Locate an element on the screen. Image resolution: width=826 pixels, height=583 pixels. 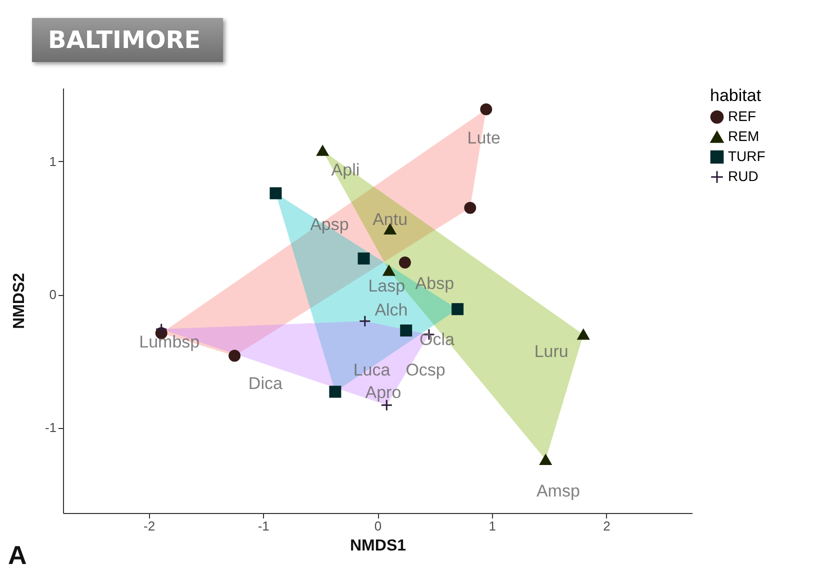
x-tick-label: -2 is located at coordinates (149, 526).